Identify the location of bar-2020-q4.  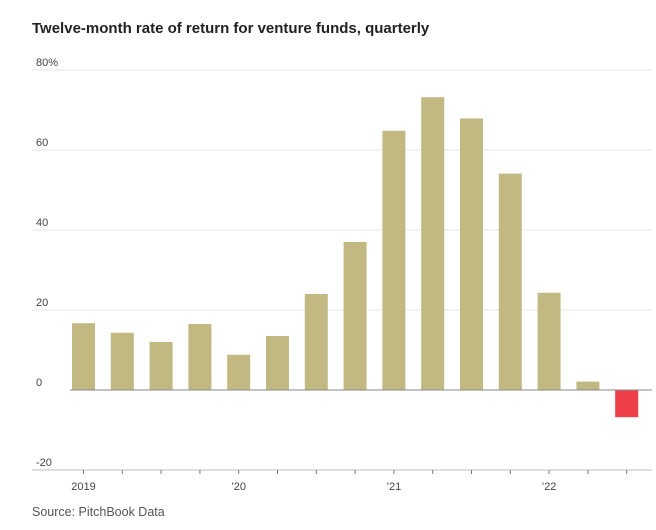
(355, 316).